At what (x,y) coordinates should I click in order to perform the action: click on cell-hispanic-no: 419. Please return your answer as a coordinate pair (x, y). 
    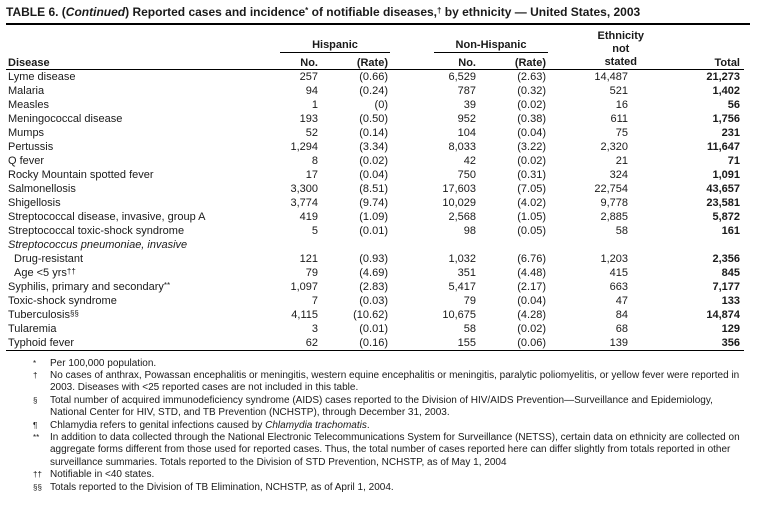
    Looking at the image, I should click on (308, 216).